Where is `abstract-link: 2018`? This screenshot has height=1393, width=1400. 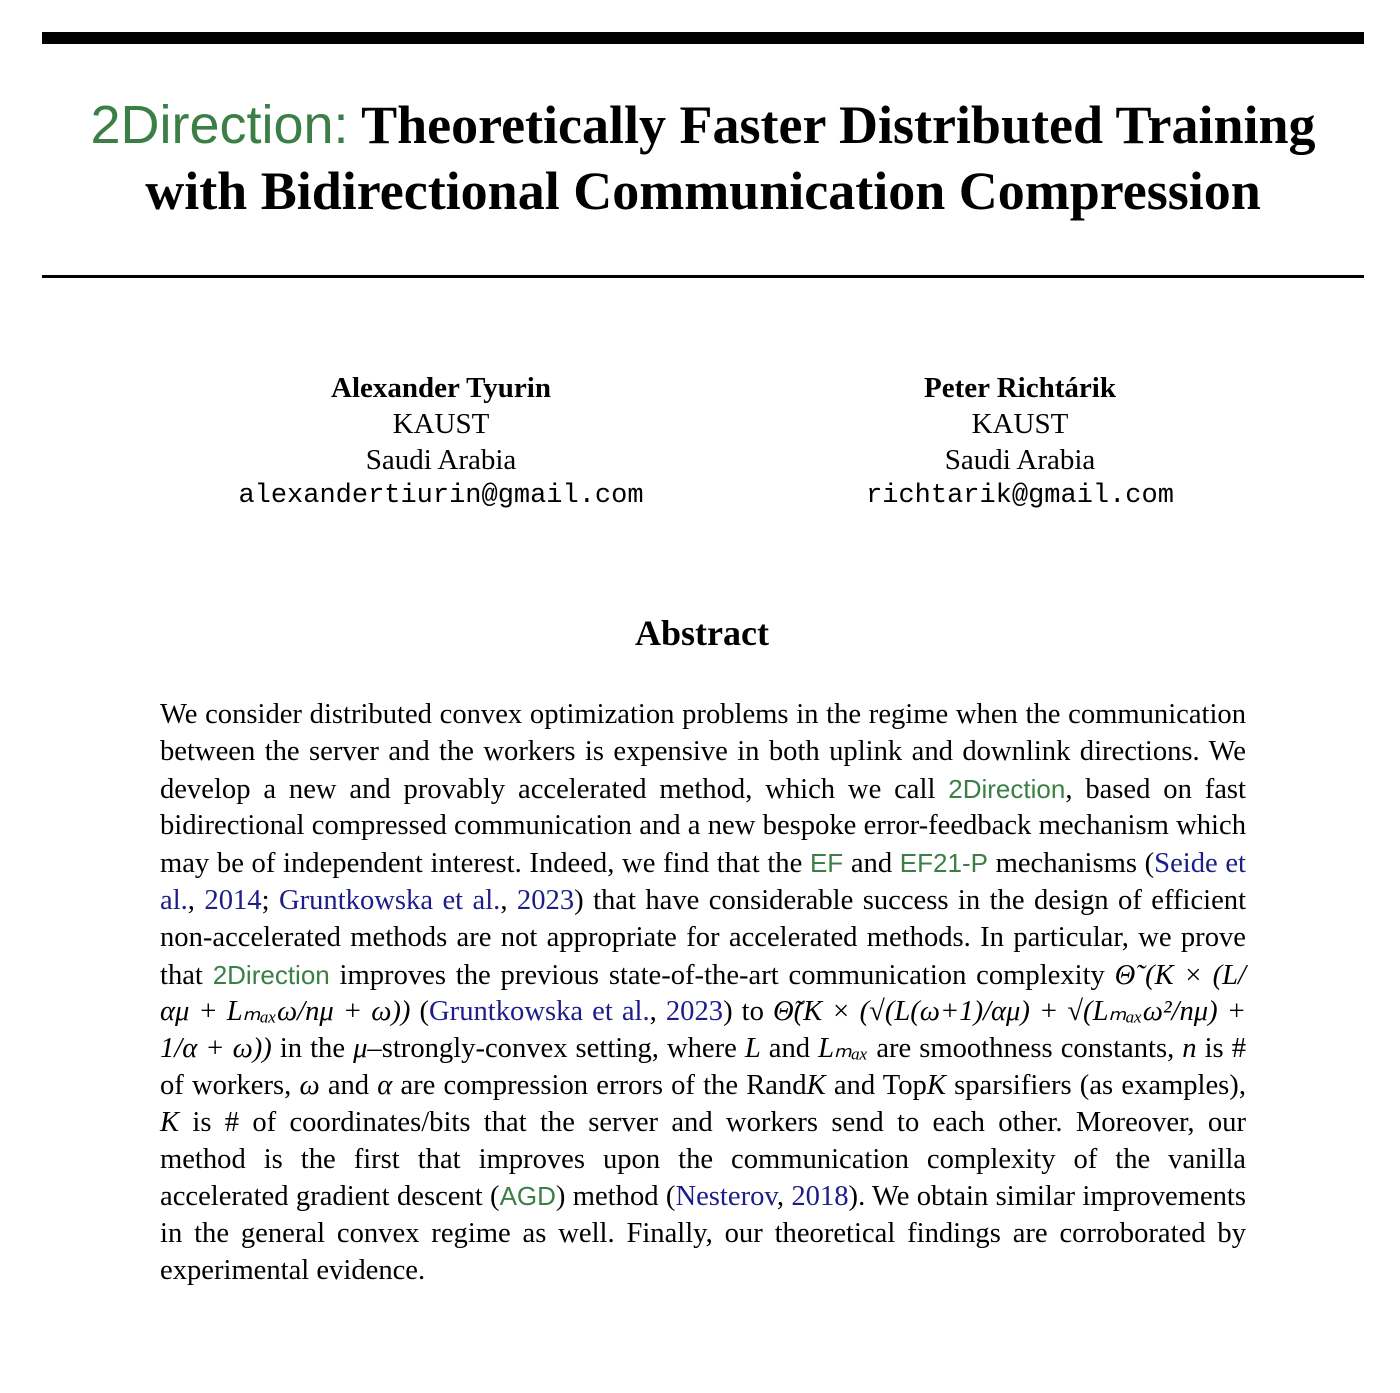
abstract-link: 2018 is located at coordinates (820, 1197).